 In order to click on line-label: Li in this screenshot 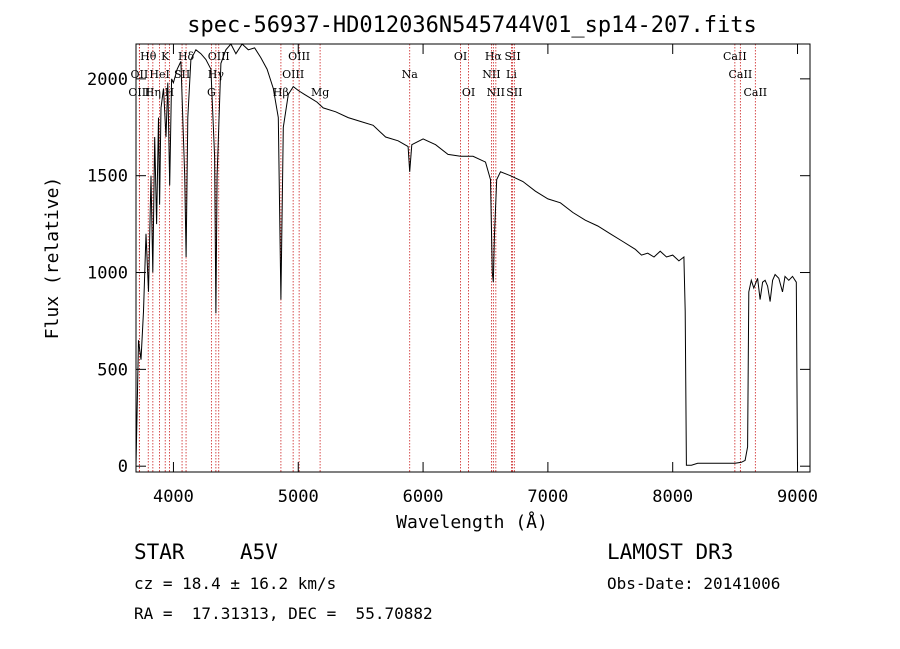, I will do `click(511, 74)`.